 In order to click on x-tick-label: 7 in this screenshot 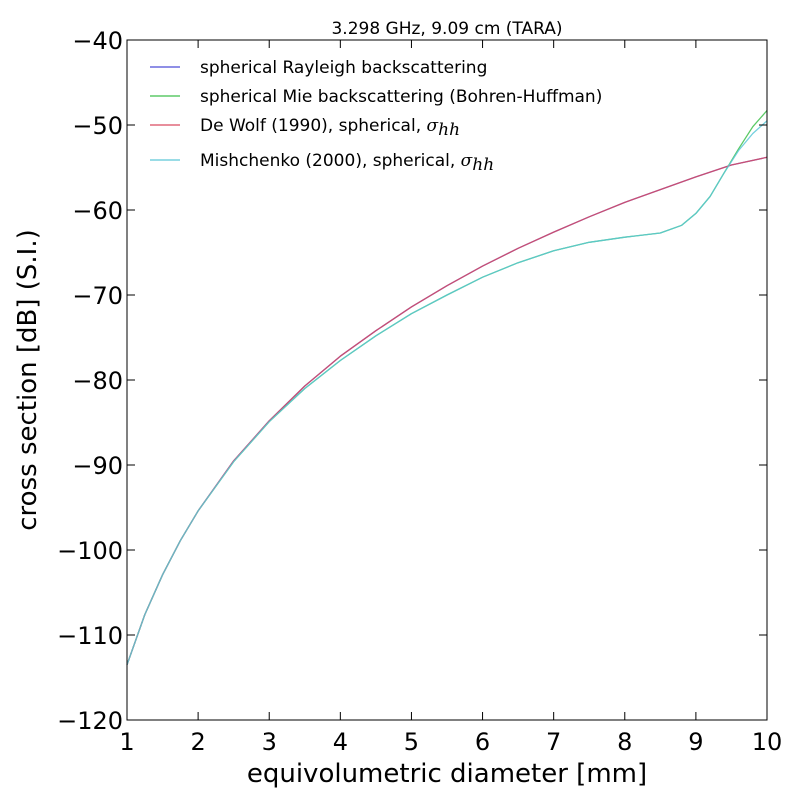, I will do `click(553, 742)`.